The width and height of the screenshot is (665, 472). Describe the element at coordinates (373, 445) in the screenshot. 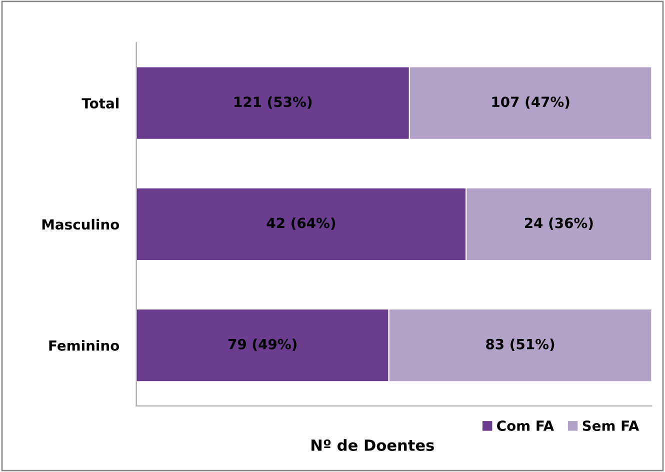

I see `x-axis-title: Nº de Doentes` at that location.